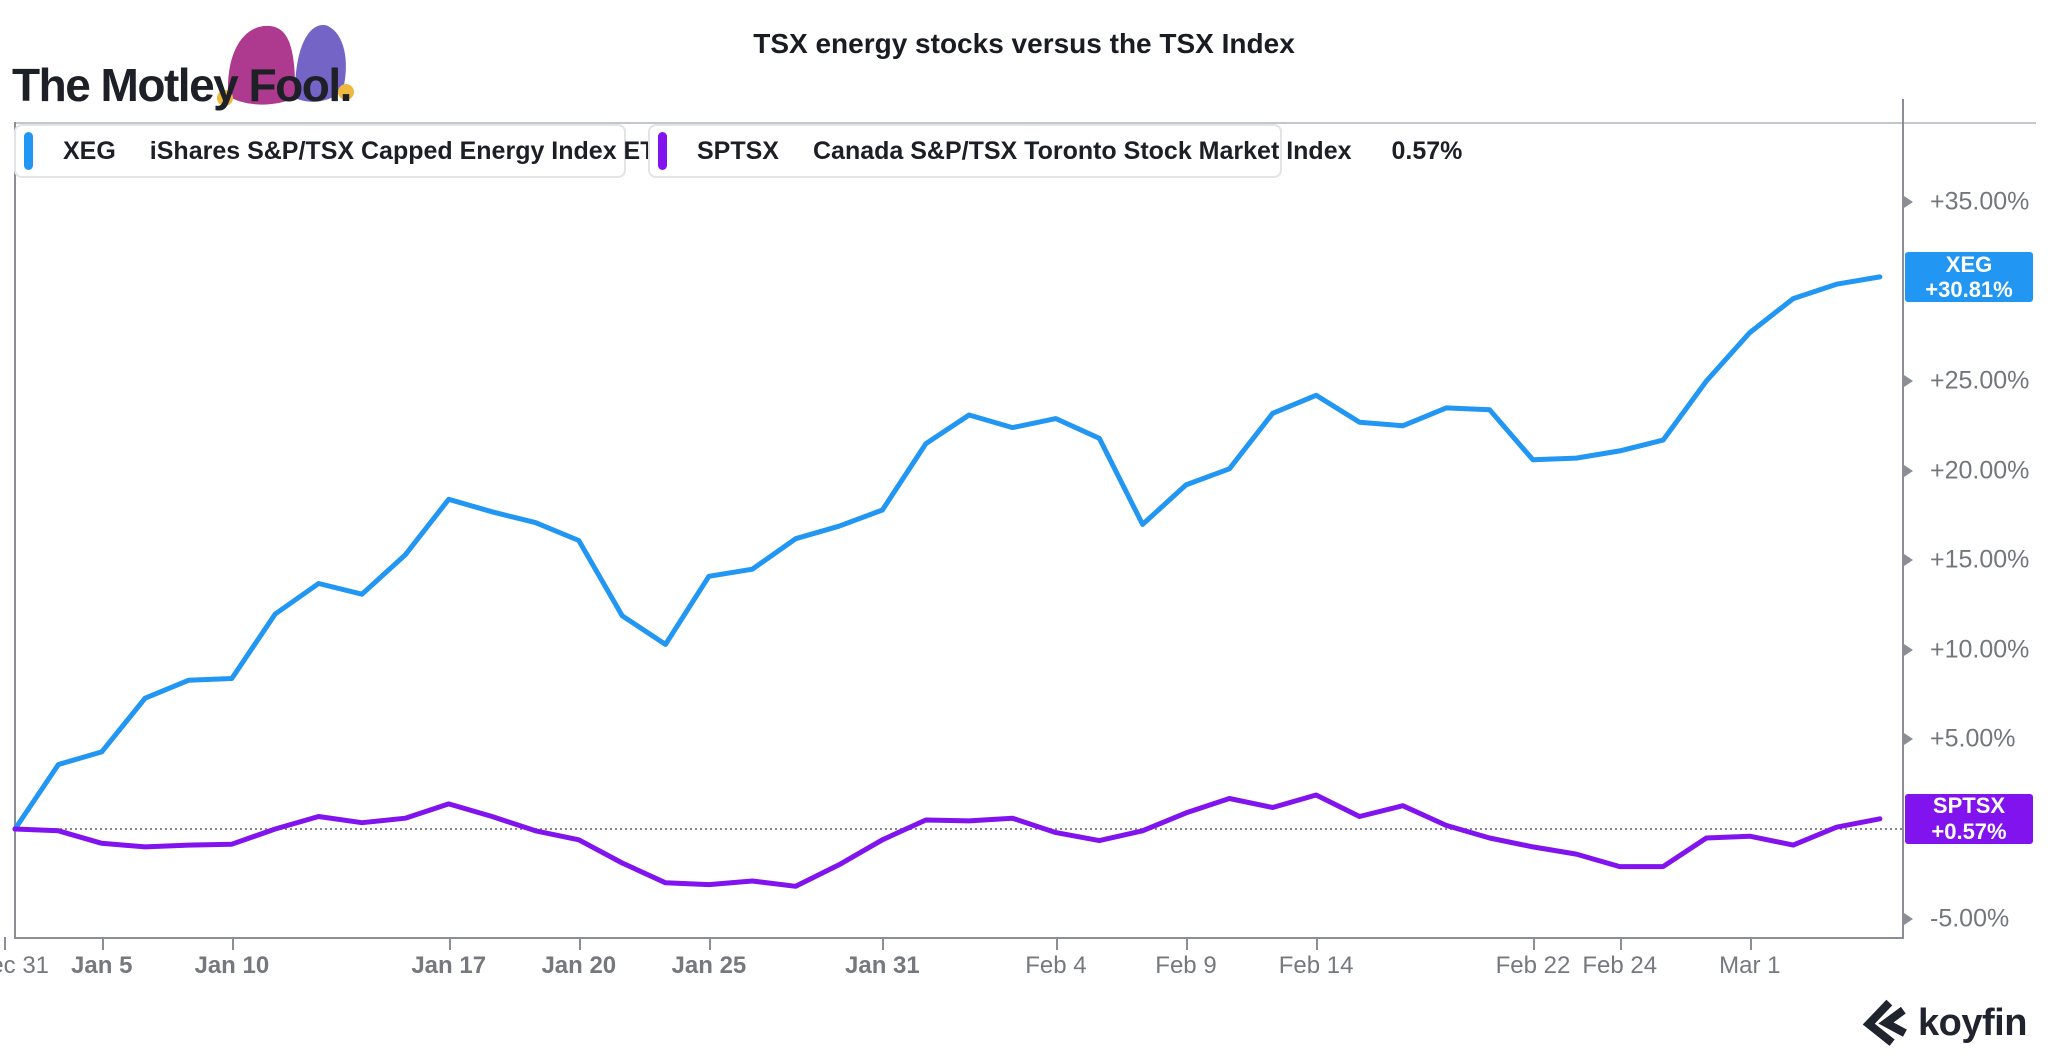 The image size is (2048, 1058). Describe the element at coordinates (959, 938) in the screenshot. I see `x-axis-line` at that location.